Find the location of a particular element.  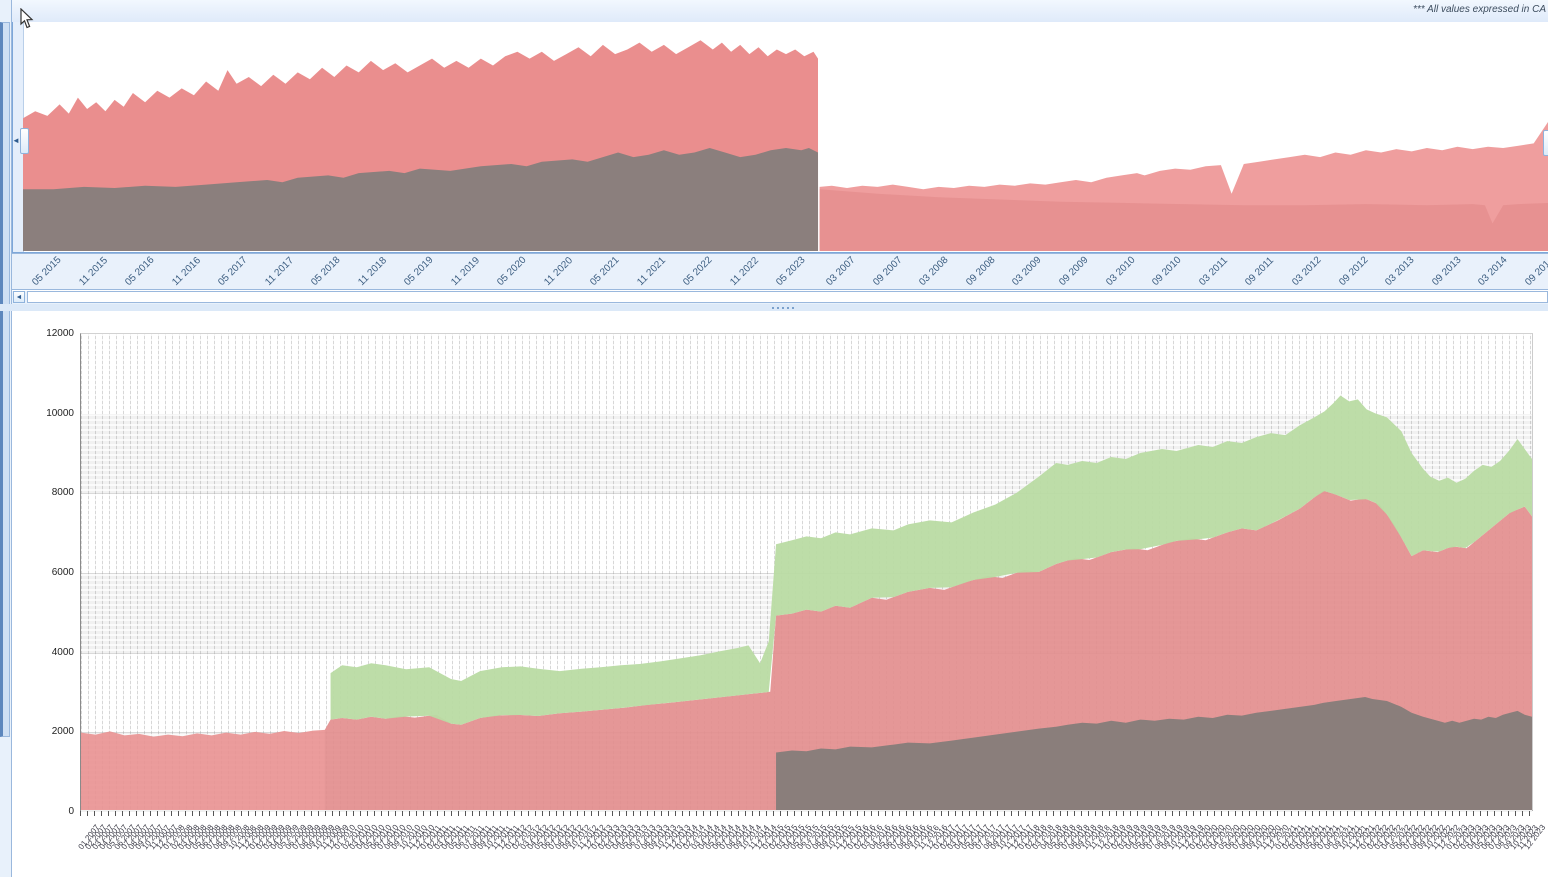

navigator-x-label: 11 2022 is located at coordinates (744, 271).